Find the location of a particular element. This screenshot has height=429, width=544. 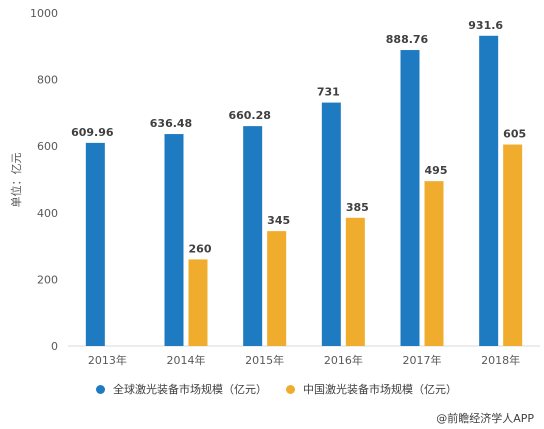

legend-item-global: 全球激光装备市场规模（亿元） is located at coordinates (181, 389).